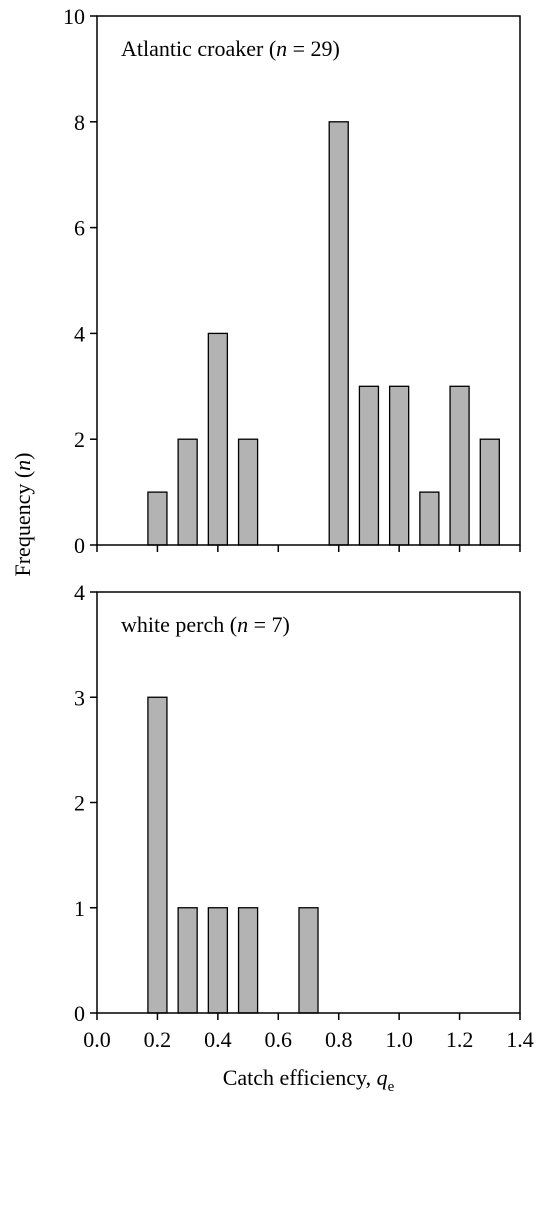 Image resolution: width=547 pixels, height=1219 pixels. What do you see at coordinates (79, 228) in the screenshot?
I see `y-tick-label: 6` at bounding box center [79, 228].